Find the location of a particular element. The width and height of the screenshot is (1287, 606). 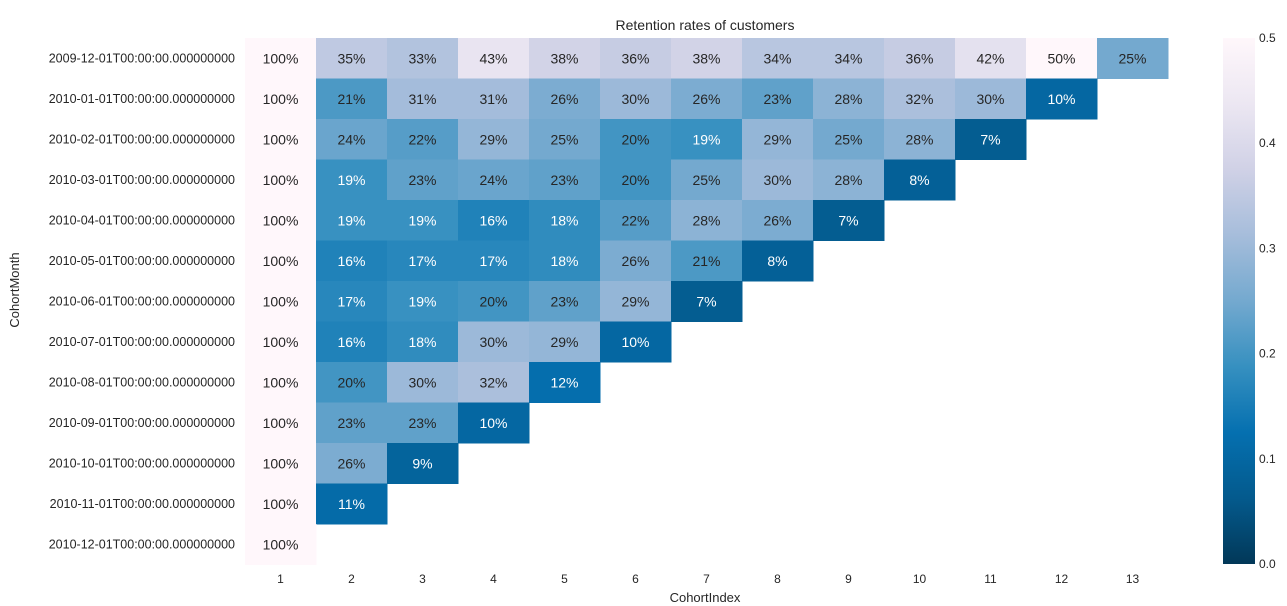

chart-title: Retention rates of customers is located at coordinates (705, 25).